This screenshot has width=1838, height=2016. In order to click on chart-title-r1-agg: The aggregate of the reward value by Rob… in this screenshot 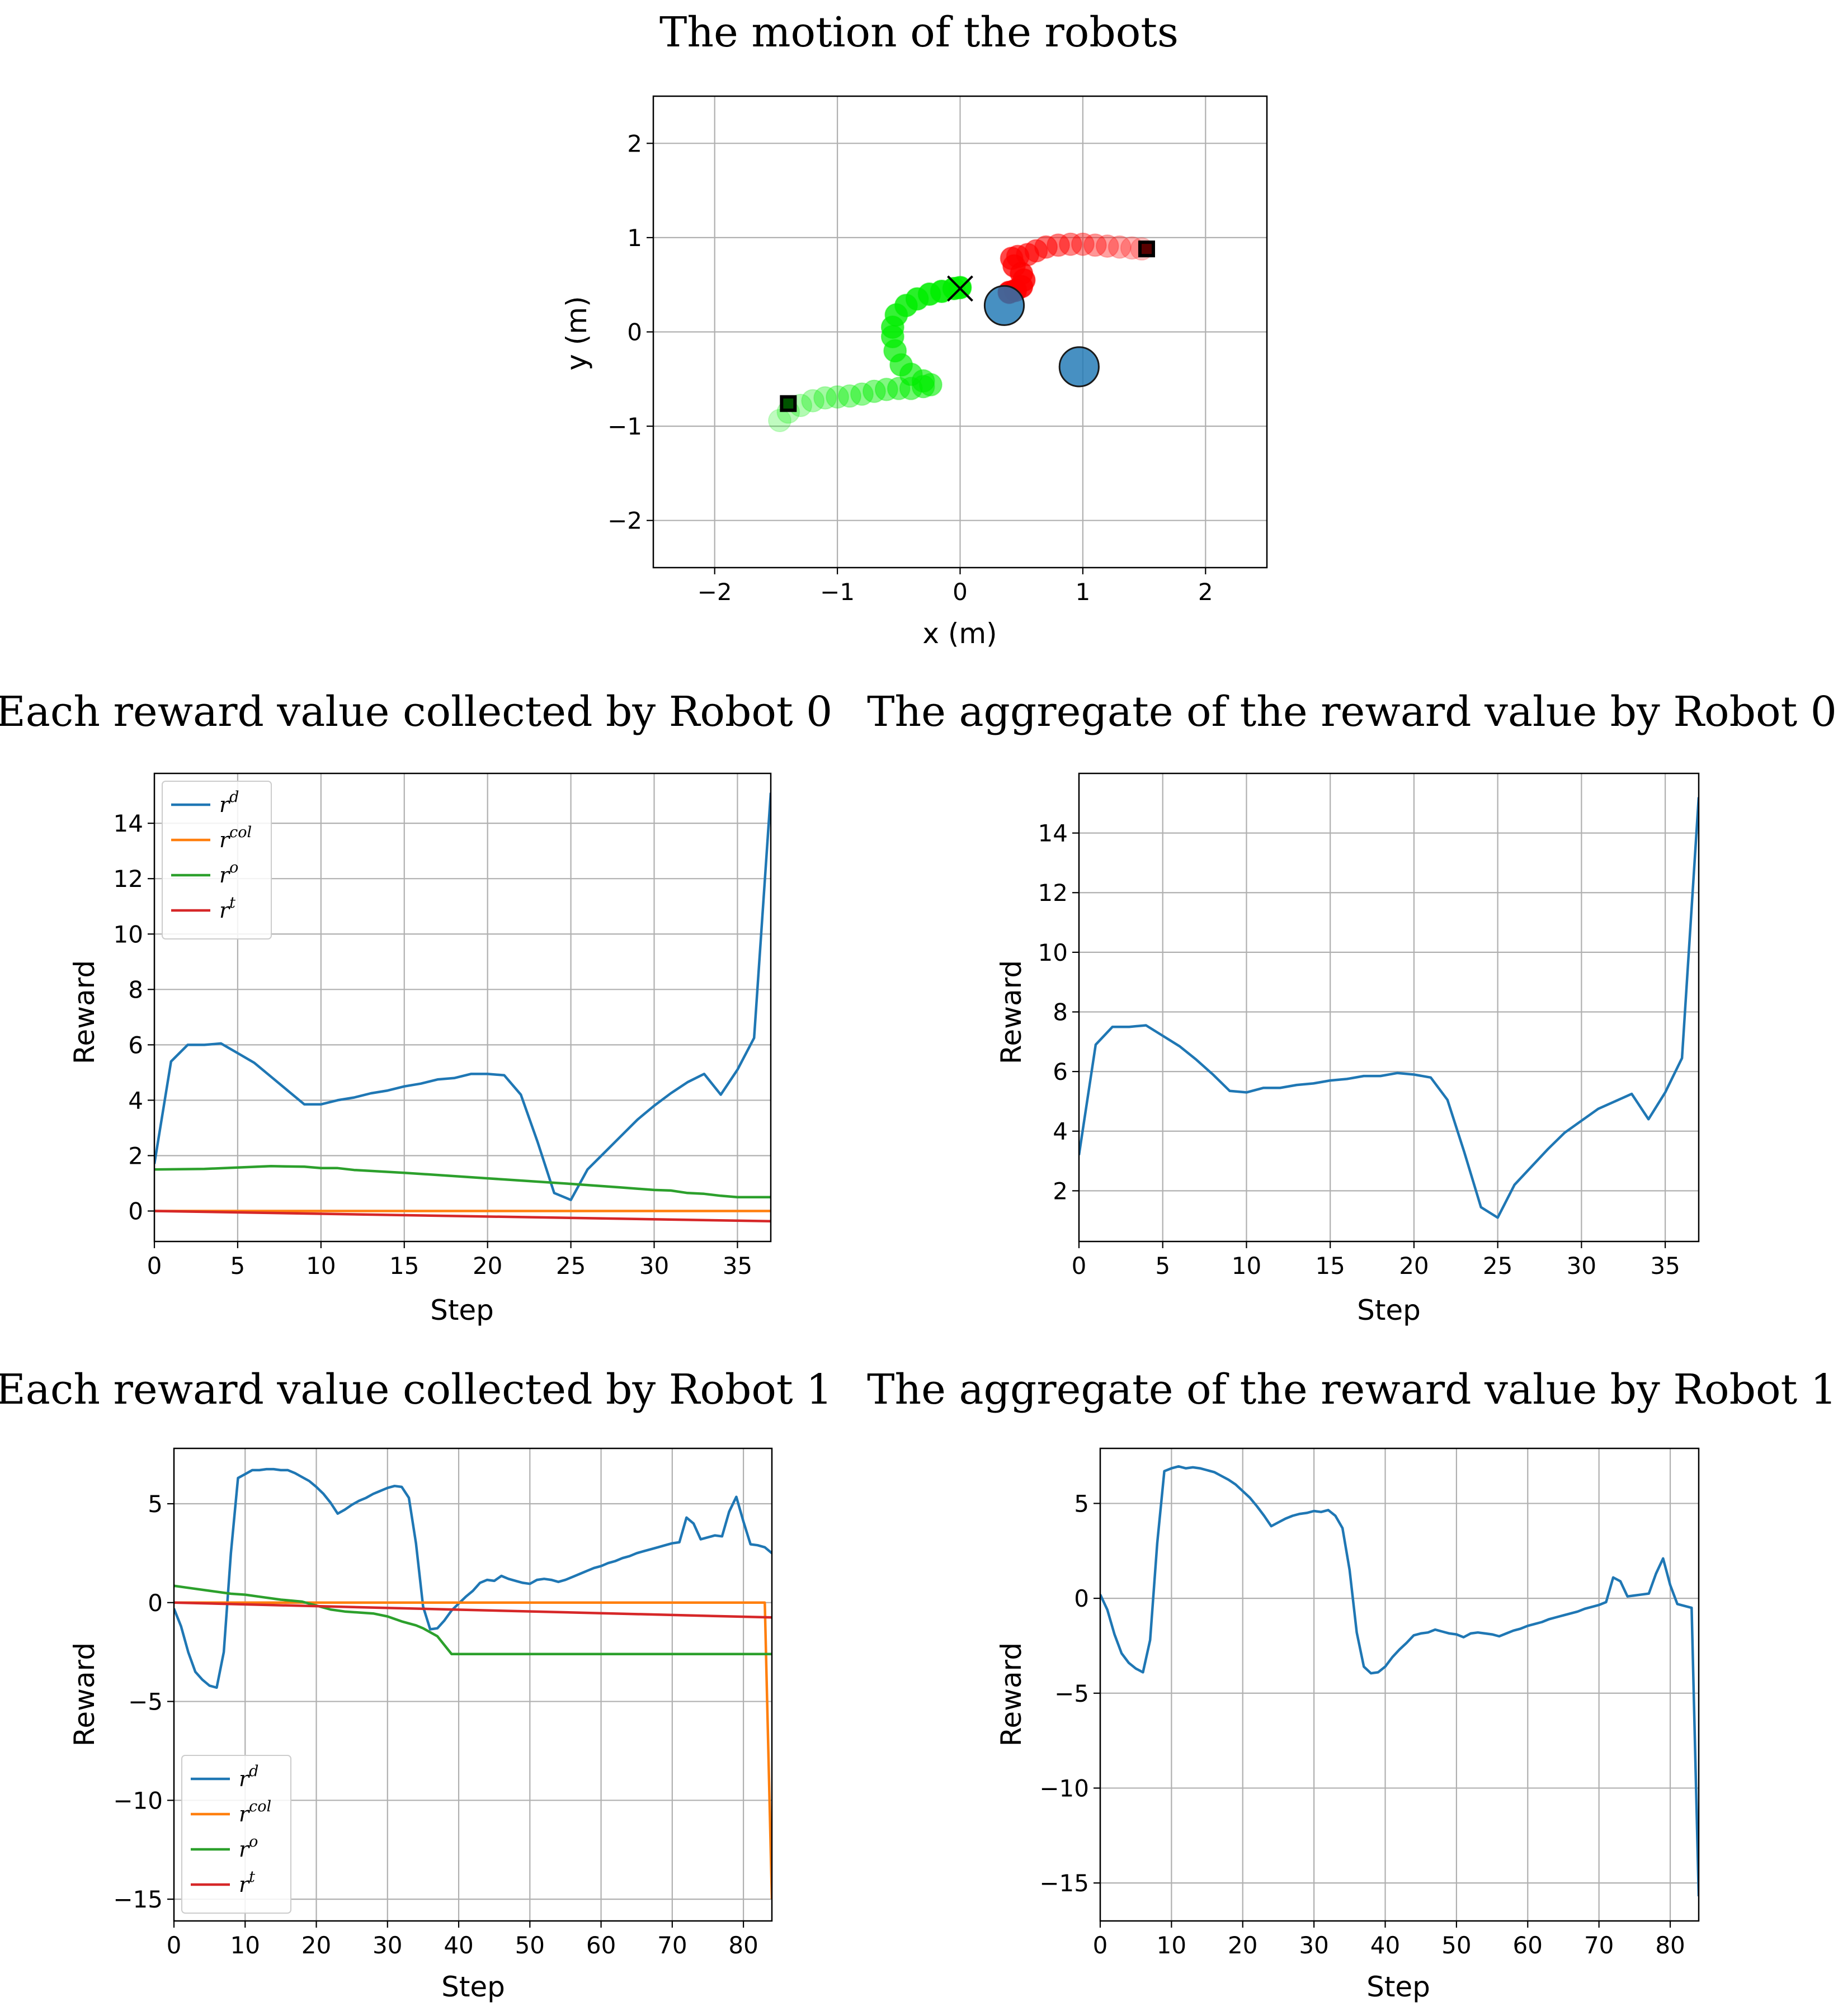, I will do `click(1352, 1390)`.